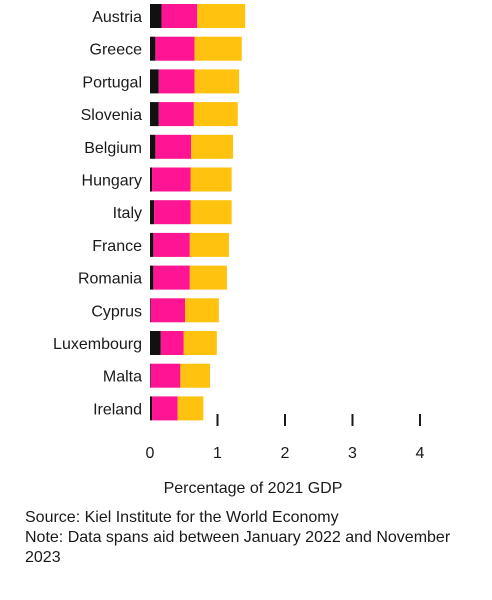  I want to click on category-label: Hungary, so click(112, 181).